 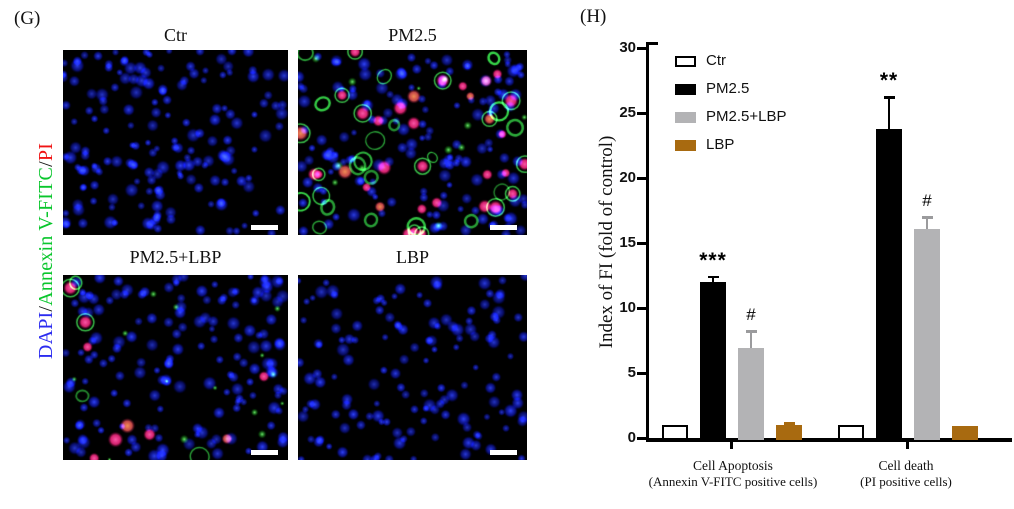 I want to click on micrograph-title-pm25-lbp: PM2.5+LBP, so click(x=175, y=257).